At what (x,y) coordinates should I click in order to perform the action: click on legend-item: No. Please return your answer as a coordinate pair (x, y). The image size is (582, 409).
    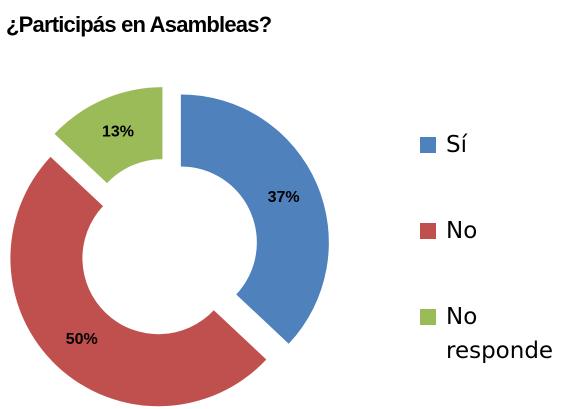
    Looking at the image, I should click on (500, 257).